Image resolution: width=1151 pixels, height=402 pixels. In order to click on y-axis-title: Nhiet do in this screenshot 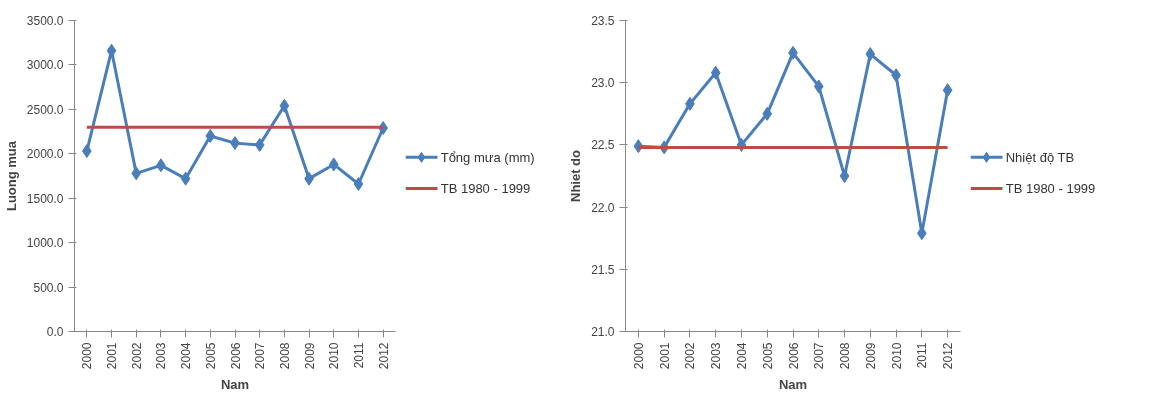, I will do `click(576, 175)`.